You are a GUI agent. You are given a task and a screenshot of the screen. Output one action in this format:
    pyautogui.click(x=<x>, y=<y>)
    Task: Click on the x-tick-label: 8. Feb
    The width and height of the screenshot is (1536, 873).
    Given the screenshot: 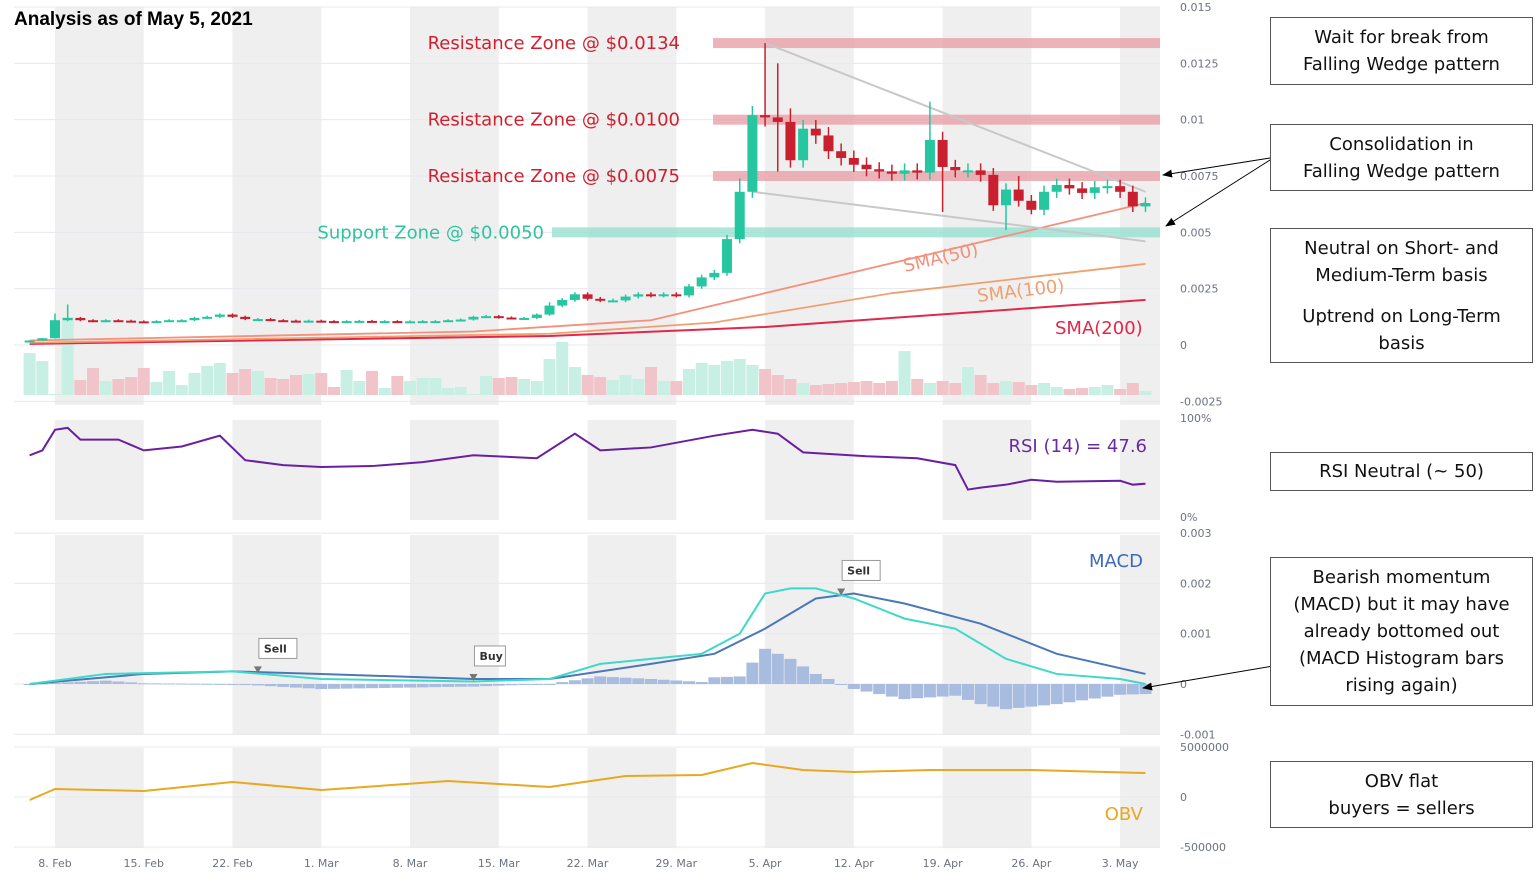 What is the action you would take?
    pyautogui.click(x=54, y=863)
    